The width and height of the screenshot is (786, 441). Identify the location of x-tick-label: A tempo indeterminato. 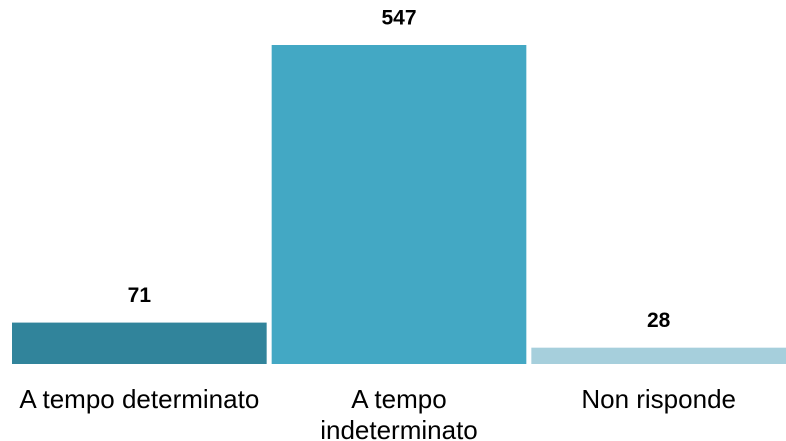
(399, 412).